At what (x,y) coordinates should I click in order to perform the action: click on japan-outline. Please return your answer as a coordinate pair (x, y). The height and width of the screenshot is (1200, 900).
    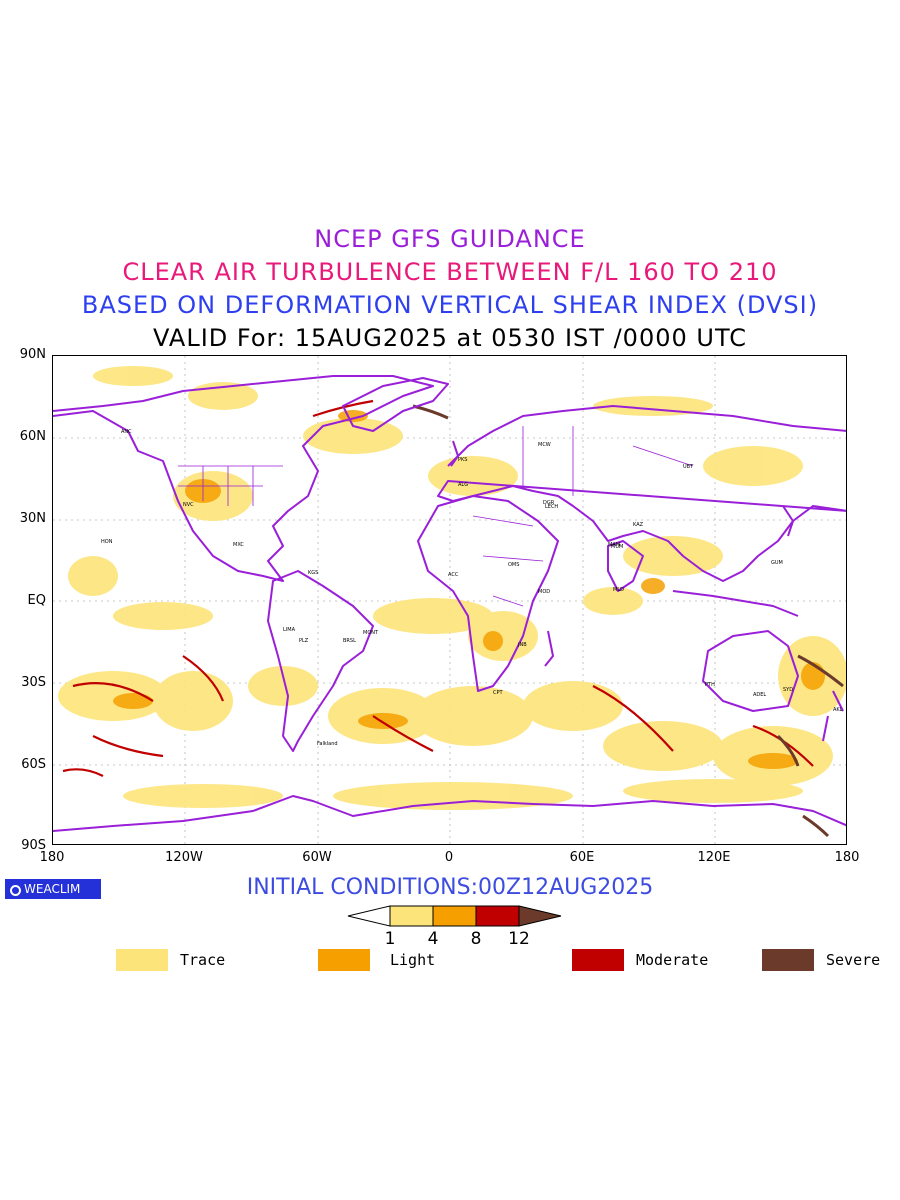
    Looking at the image, I should click on (788, 521).